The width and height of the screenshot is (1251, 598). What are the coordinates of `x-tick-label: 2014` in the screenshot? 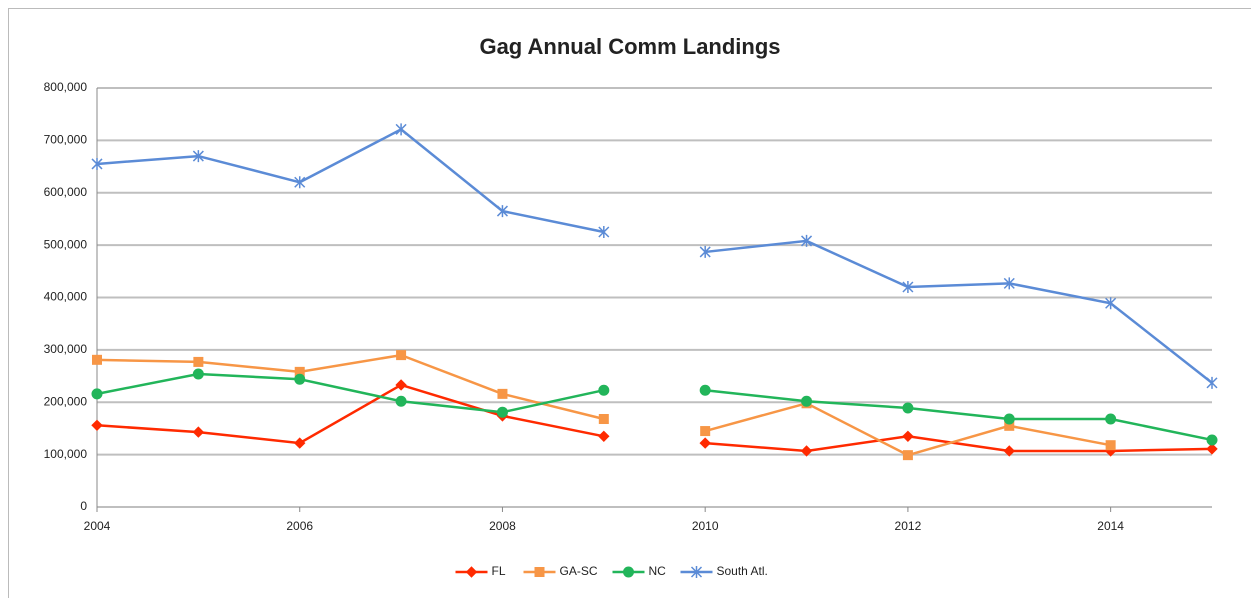 It's located at (1110, 526).